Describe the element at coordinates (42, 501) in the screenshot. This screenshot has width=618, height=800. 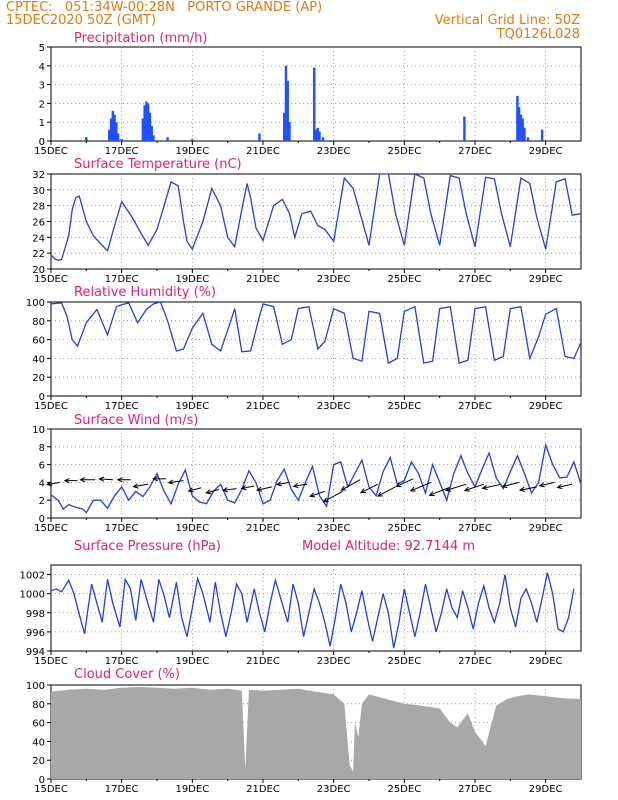
I see `y-tick-label: 2` at that location.